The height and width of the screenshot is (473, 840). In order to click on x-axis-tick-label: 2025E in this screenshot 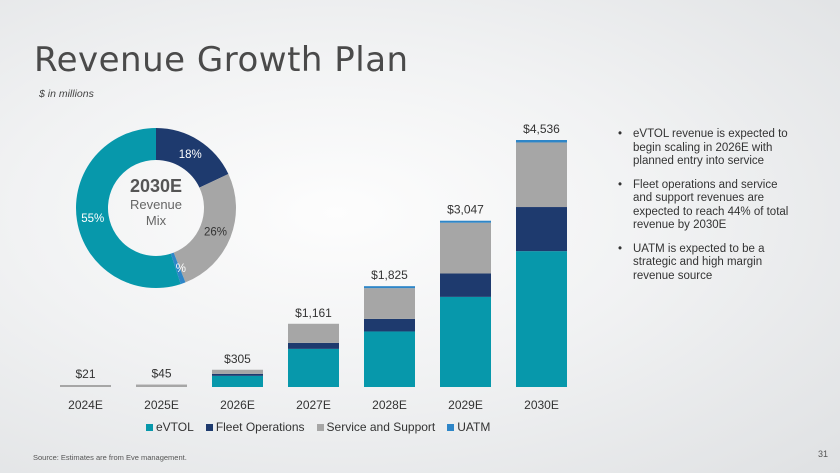, I will do `click(161, 405)`.